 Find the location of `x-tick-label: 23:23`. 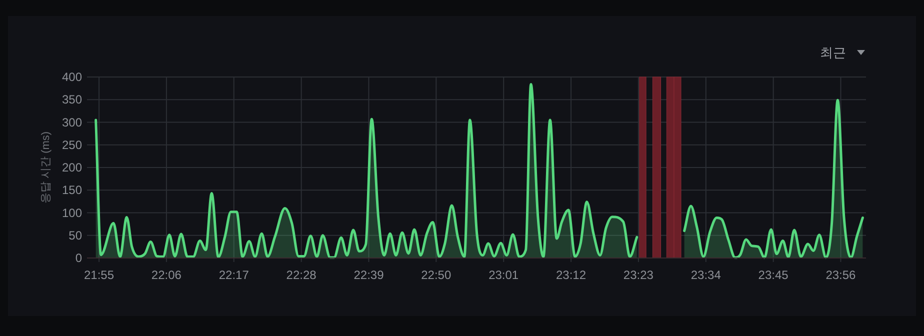

x-tick-label: 23:23 is located at coordinates (638, 275).